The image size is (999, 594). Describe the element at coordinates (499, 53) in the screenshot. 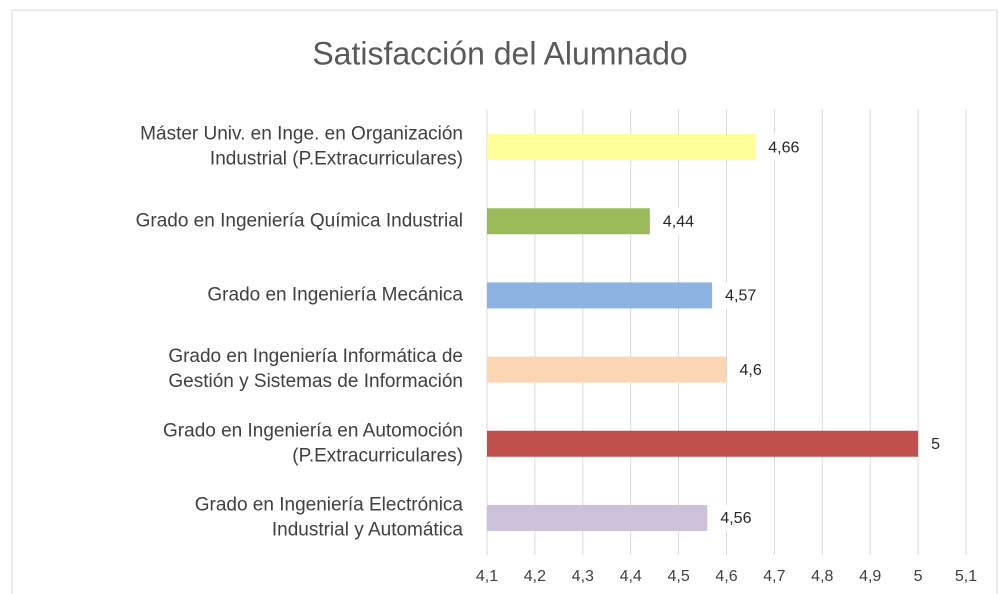

I see `chart-title: Satisfacción del Alumnado` at that location.